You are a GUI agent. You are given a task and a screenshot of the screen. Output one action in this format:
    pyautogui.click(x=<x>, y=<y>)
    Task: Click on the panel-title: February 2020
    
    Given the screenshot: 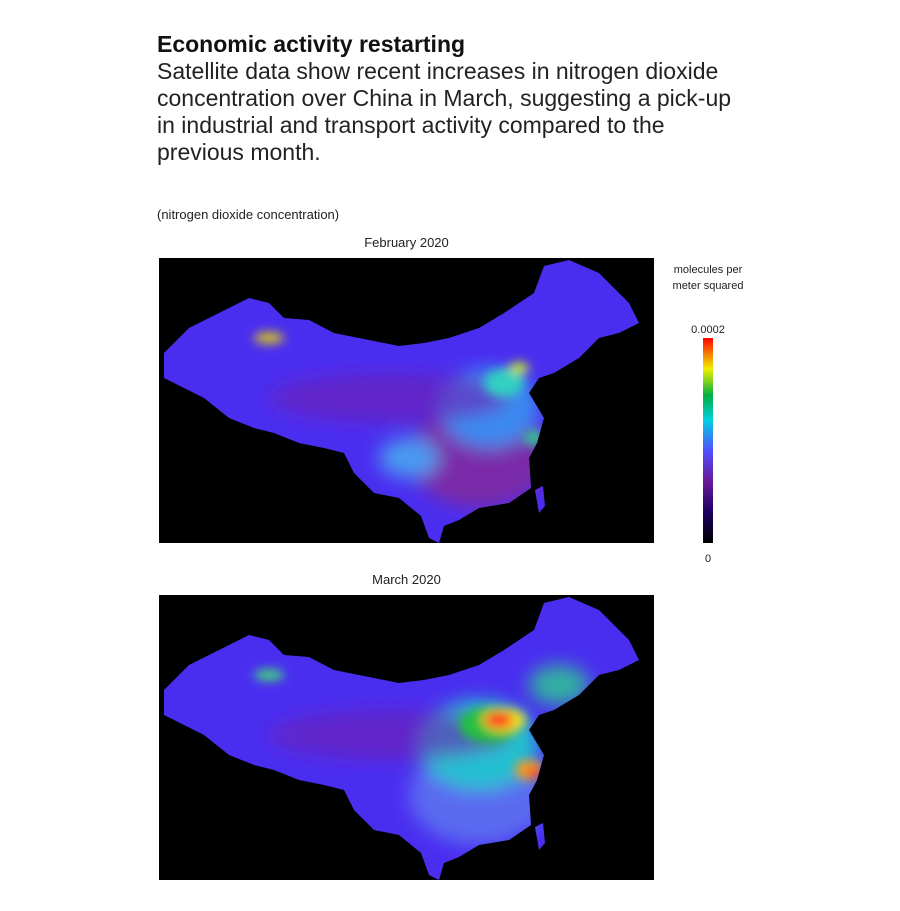 What is the action you would take?
    pyautogui.click(x=406, y=242)
    